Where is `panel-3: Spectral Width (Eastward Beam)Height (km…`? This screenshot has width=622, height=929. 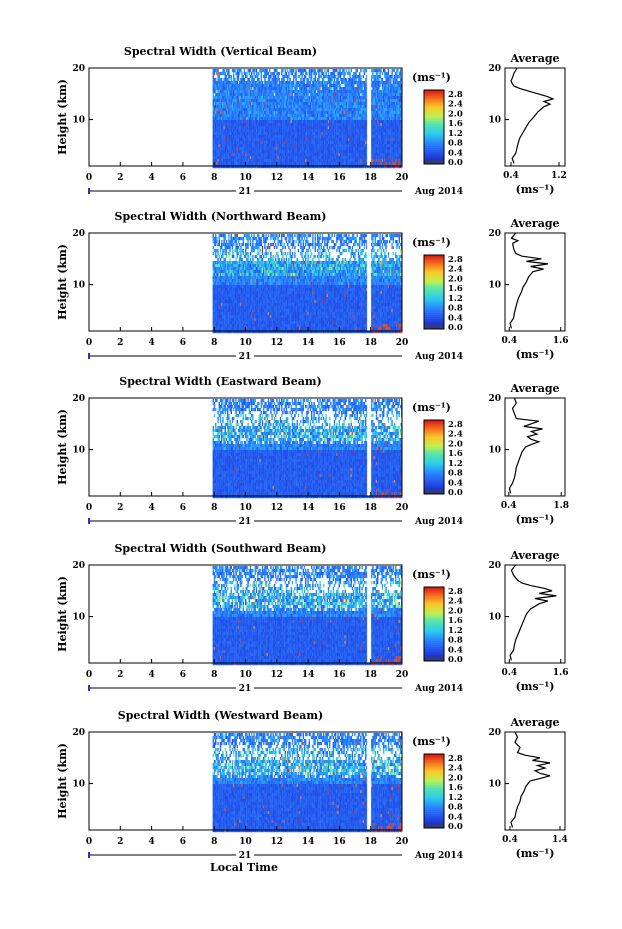 panel-3: Spectral Width (Eastward Beam)Height (km… is located at coordinates (312, 451).